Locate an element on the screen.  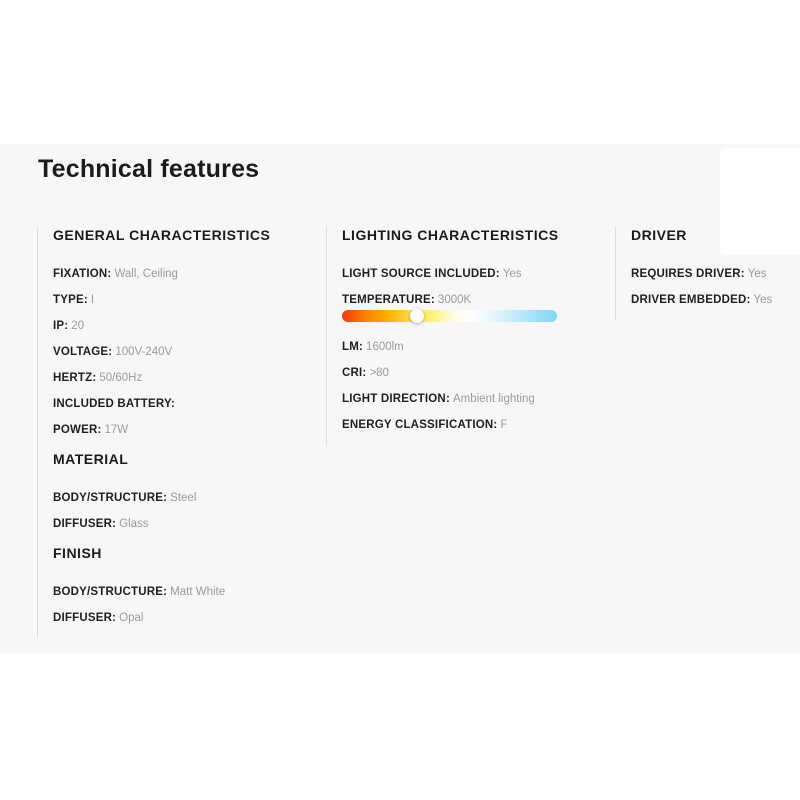
spec-row-requires-driver: REQUIRES DRIVER: Yes is located at coordinates (715, 274).